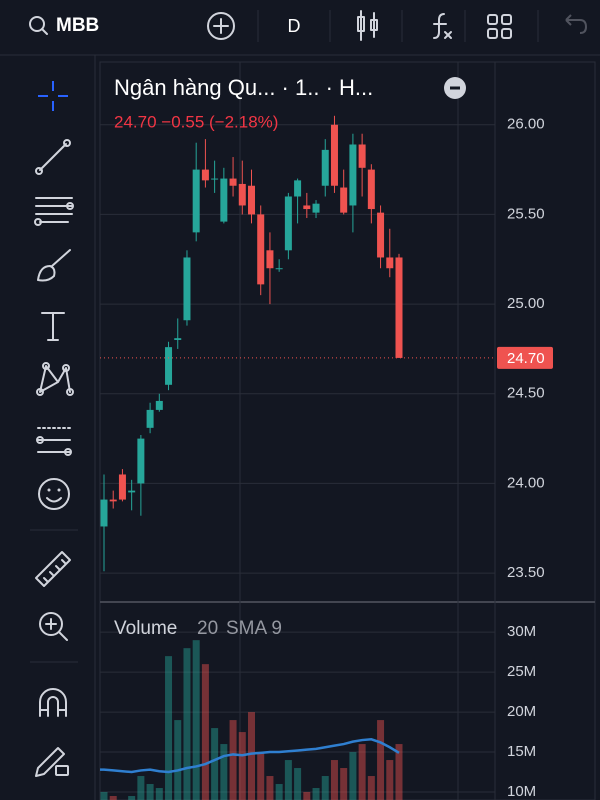 The image size is (600, 800). I want to click on y-tick-label: 23.50, so click(526, 572).